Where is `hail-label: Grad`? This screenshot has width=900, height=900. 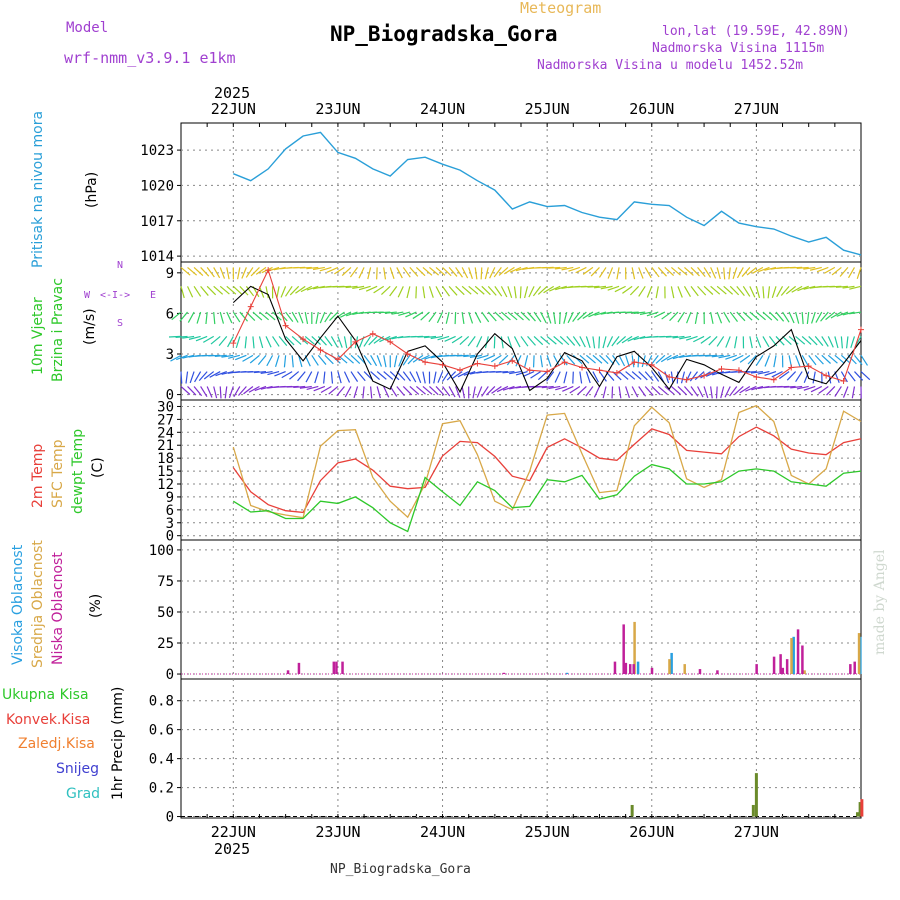 hail-label: Grad is located at coordinates (83, 794).